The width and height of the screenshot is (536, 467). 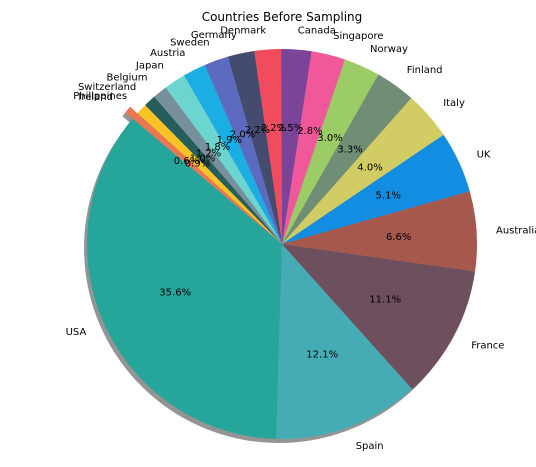 I want to click on pie-slice-singapore, so click(x=313, y=148).